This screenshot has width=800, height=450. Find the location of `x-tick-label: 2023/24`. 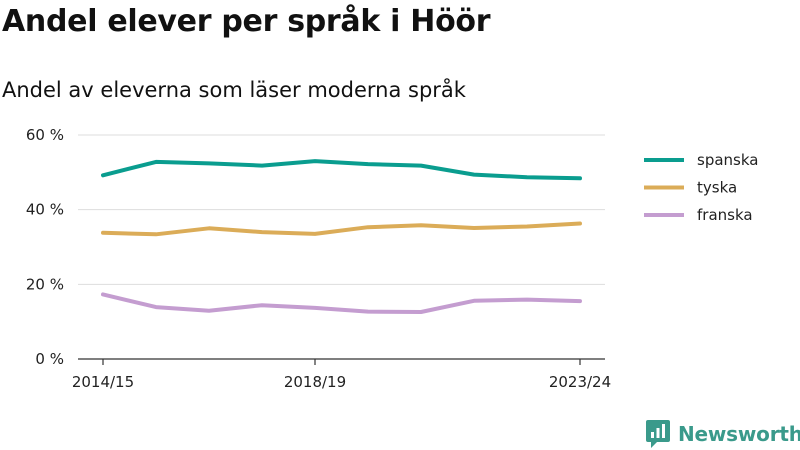

x-tick-label: 2023/24 is located at coordinates (580, 382).